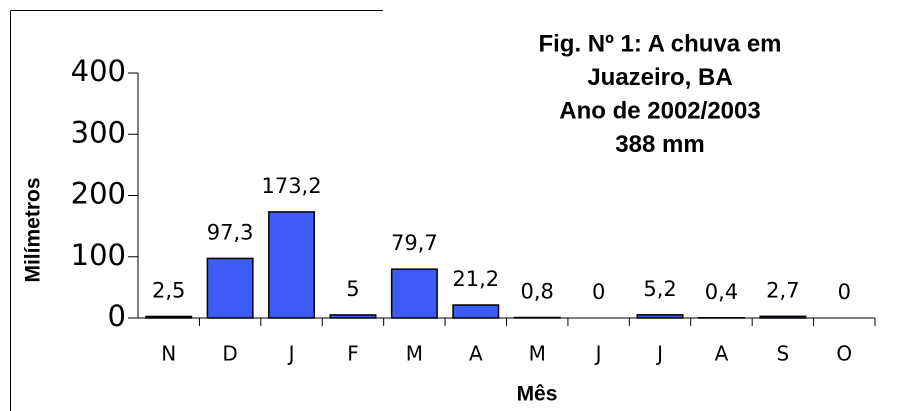 Image resolution: width=924 pixels, height=411 pixels. I want to click on chart-title: Ano de 2002/2003, so click(659, 110).